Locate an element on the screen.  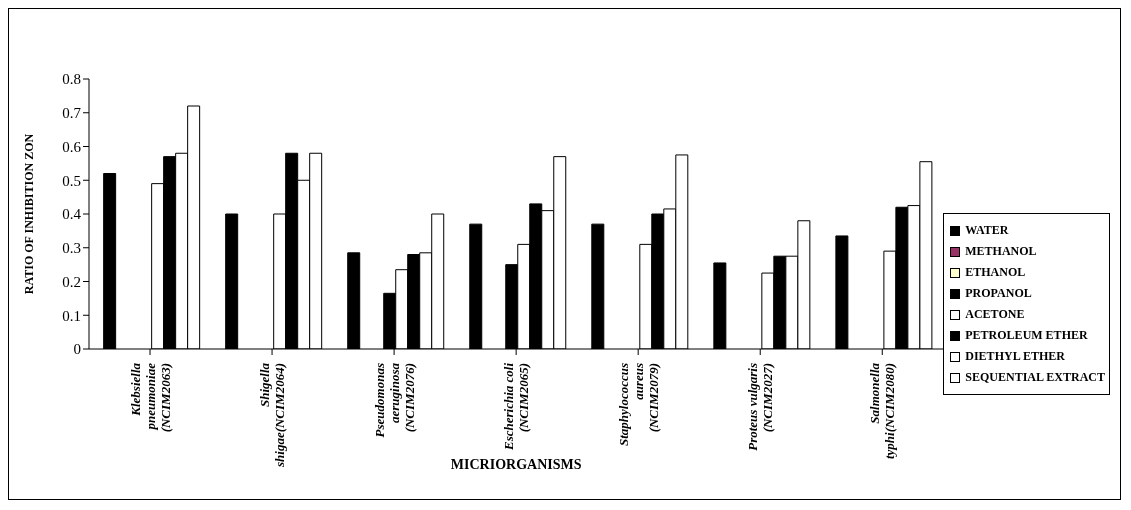
legend-label: ACETONE is located at coordinates (995, 314).